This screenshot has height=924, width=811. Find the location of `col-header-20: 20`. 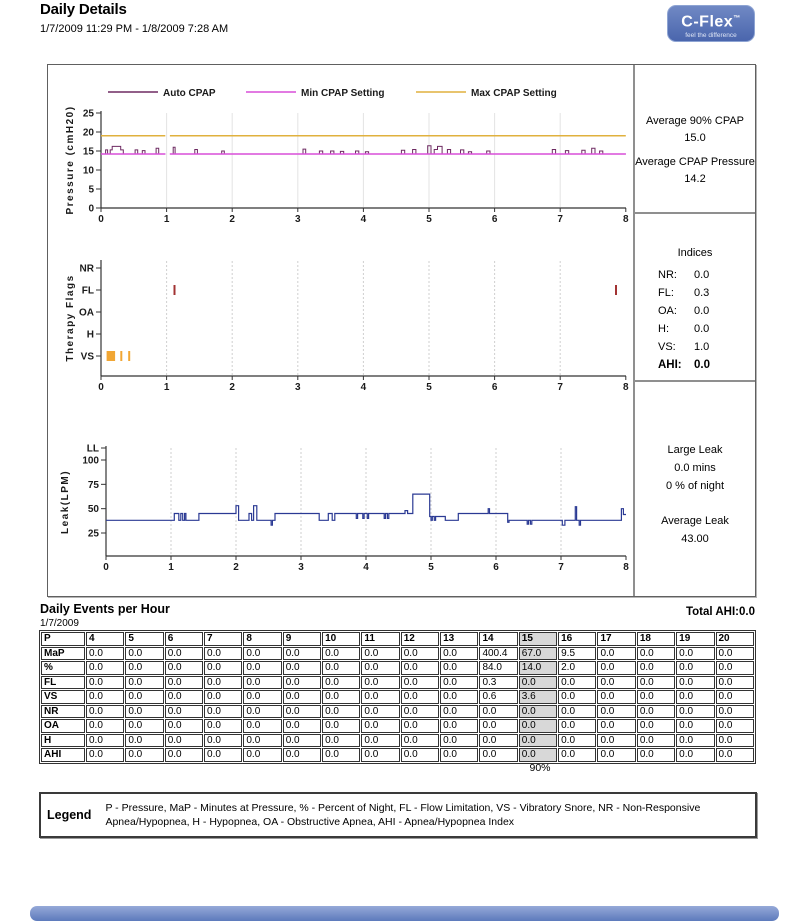

col-header-20: 20 is located at coordinates (734, 639).